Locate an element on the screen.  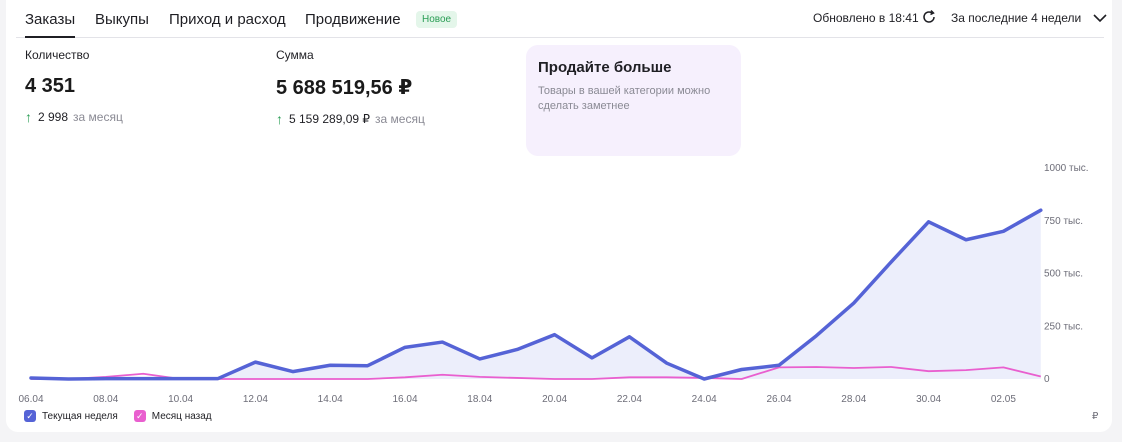
x-tick-label: 24.04 is located at coordinates (704, 399).